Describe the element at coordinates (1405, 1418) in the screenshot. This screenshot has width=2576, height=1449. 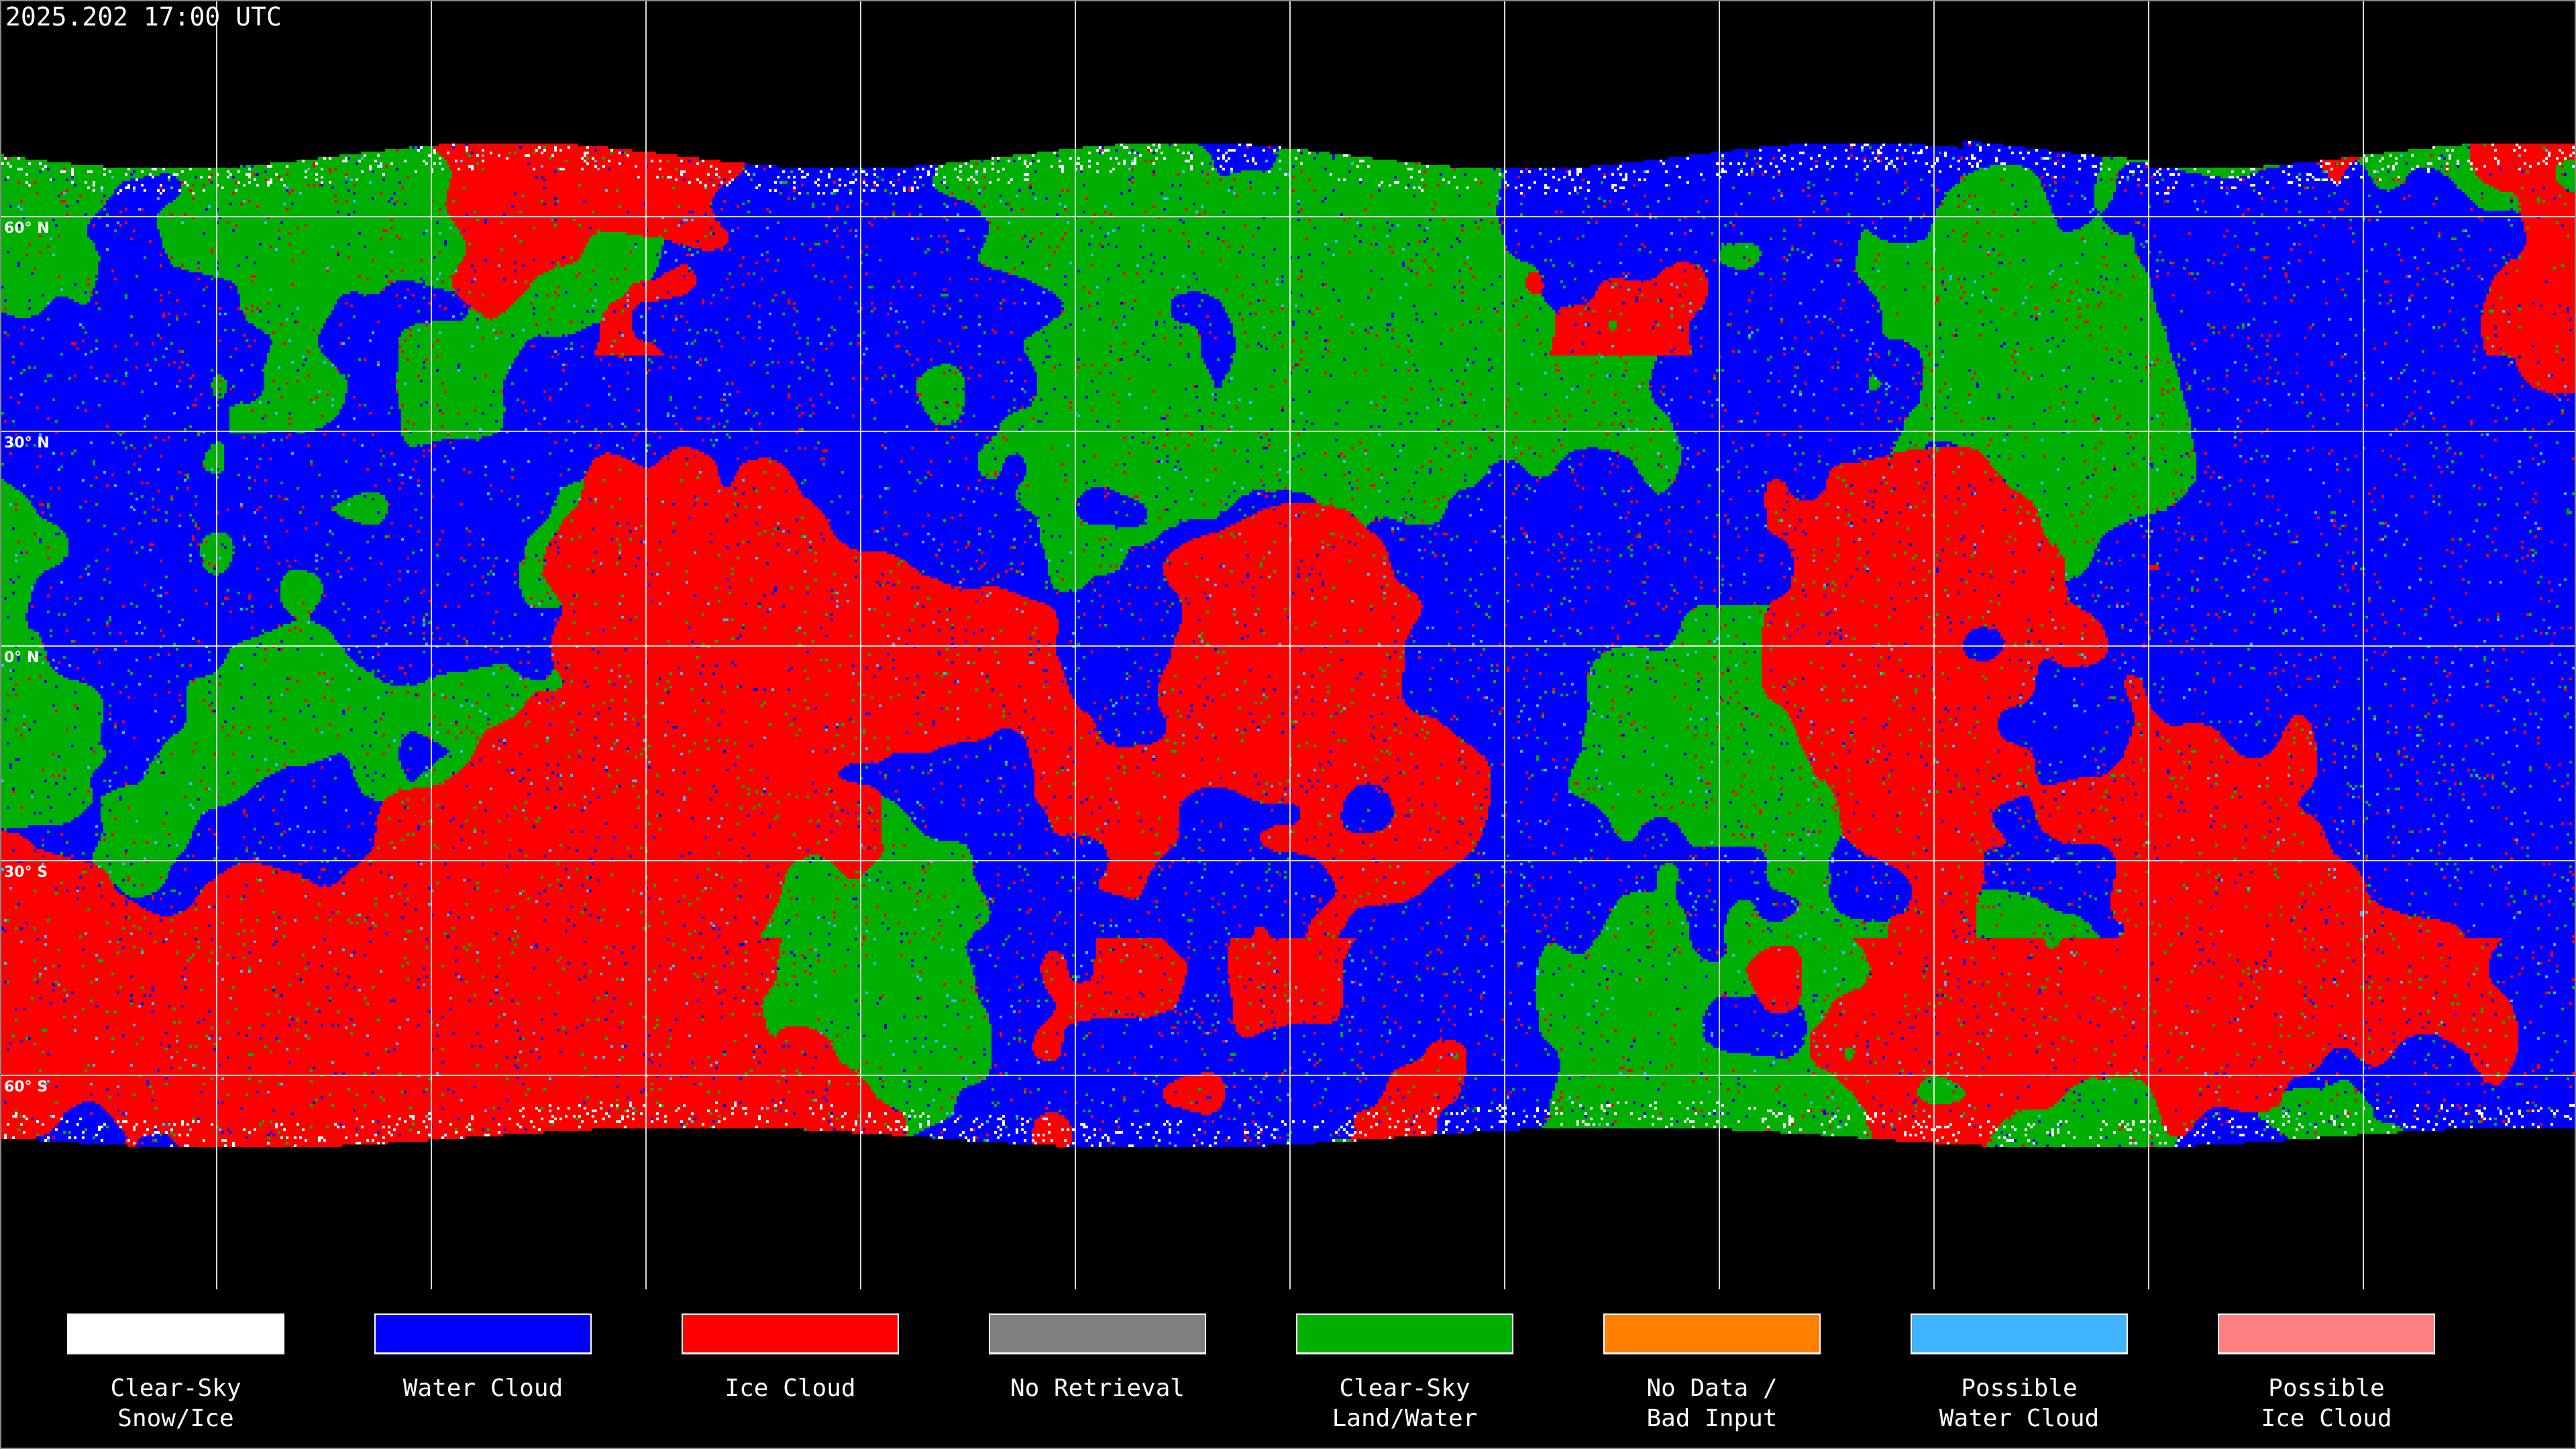
I see `legend-label: Land/Water` at that location.